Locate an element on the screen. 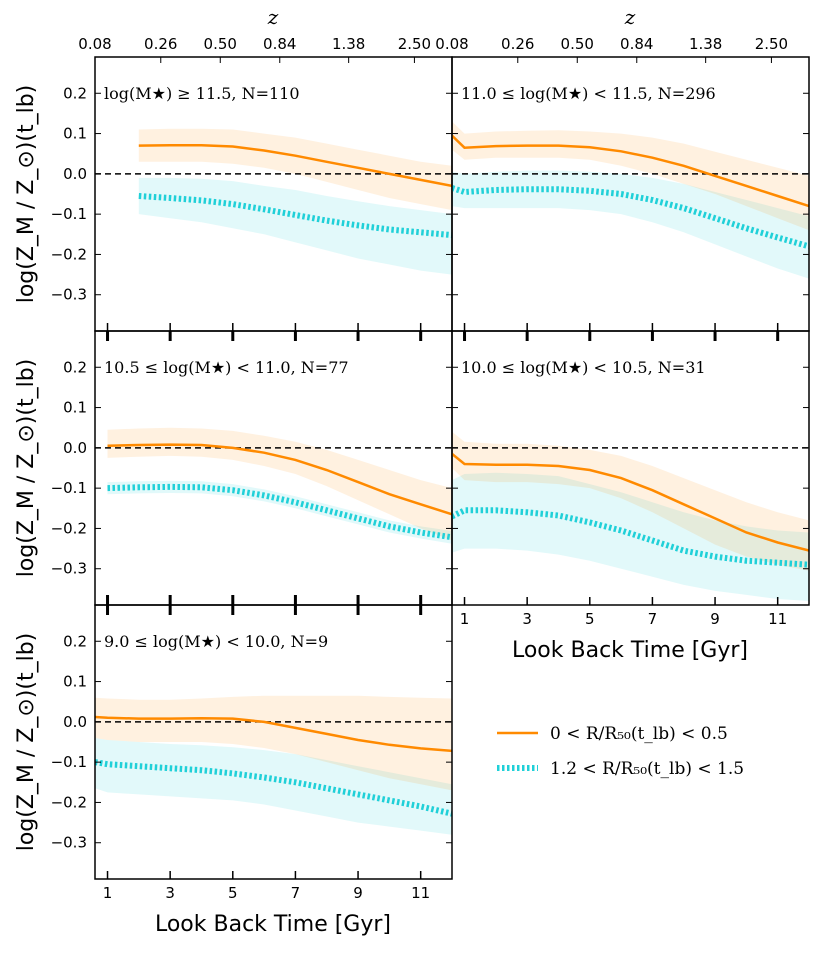  top-axis-label-left: z is located at coordinates (273, 17).